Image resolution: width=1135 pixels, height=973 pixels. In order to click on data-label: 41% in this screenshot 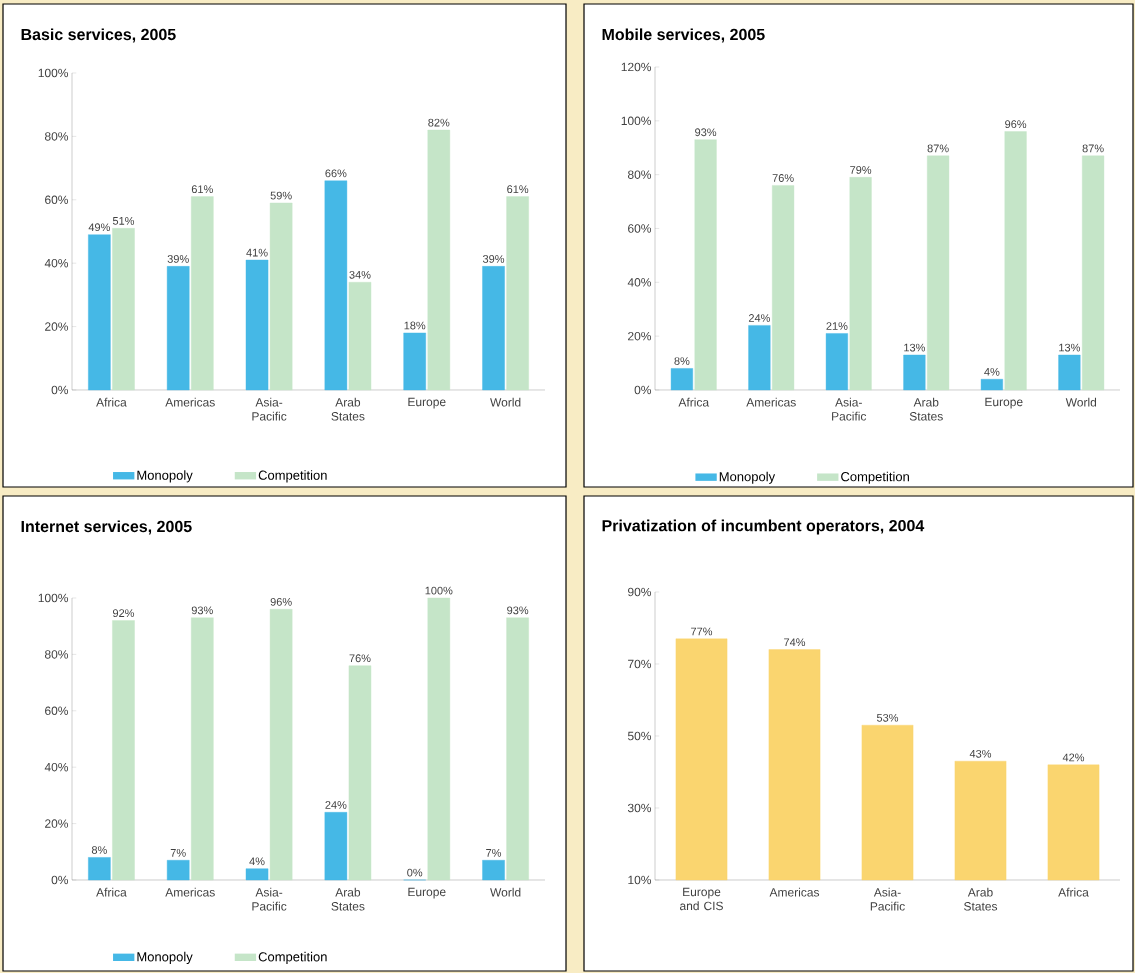, I will do `click(257, 252)`.